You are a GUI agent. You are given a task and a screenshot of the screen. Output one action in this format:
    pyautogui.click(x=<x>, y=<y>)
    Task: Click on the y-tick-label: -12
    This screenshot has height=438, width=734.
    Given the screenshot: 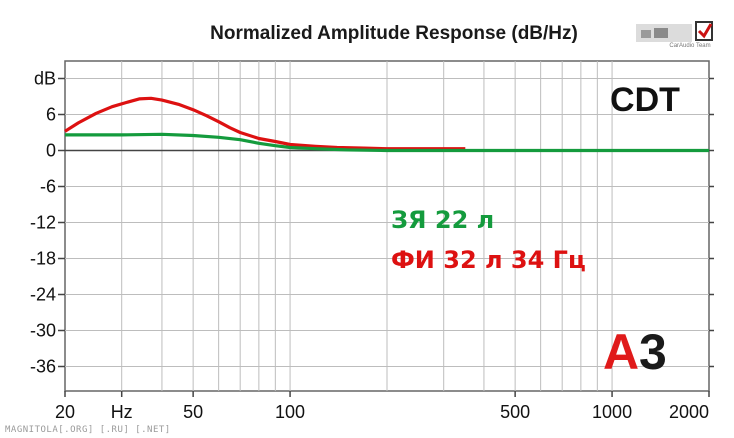 What is the action you would take?
    pyautogui.click(x=43, y=223)
    